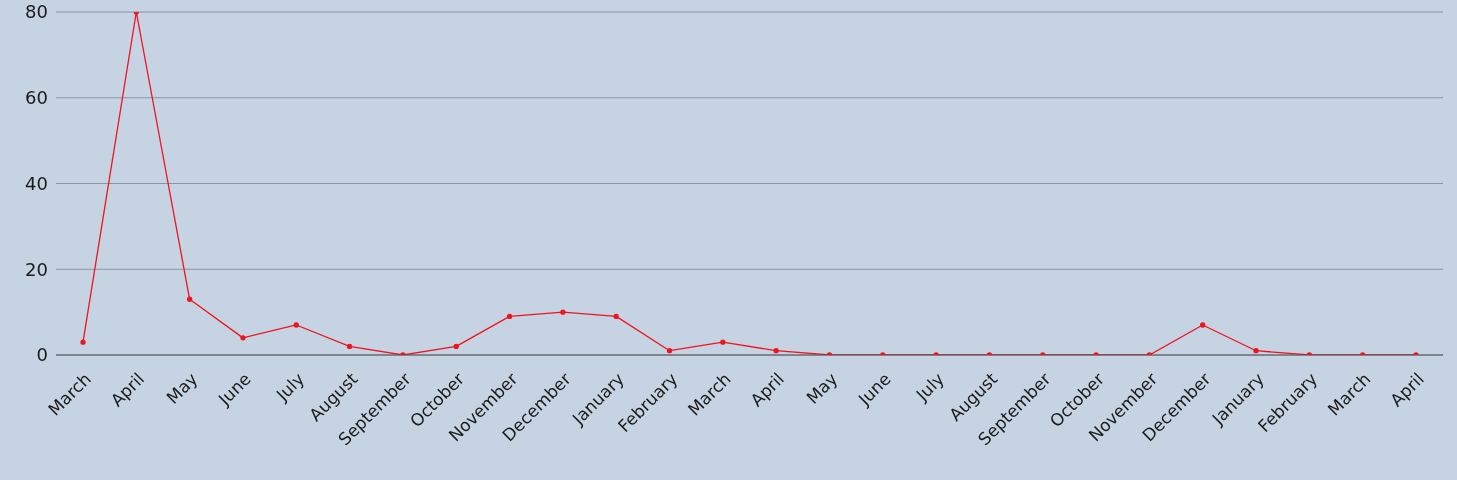 This screenshot has width=1457, height=480. What do you see at coordinates (42, 355) in the screenshot?
I see `y-tick-label: 0` at bounding box center [42, 355].